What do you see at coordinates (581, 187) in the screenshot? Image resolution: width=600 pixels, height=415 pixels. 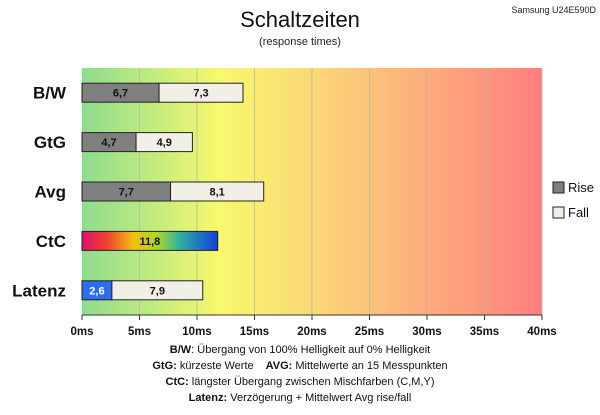 I see `legend-label-rise: Rise` at bounding box center [581, 187].